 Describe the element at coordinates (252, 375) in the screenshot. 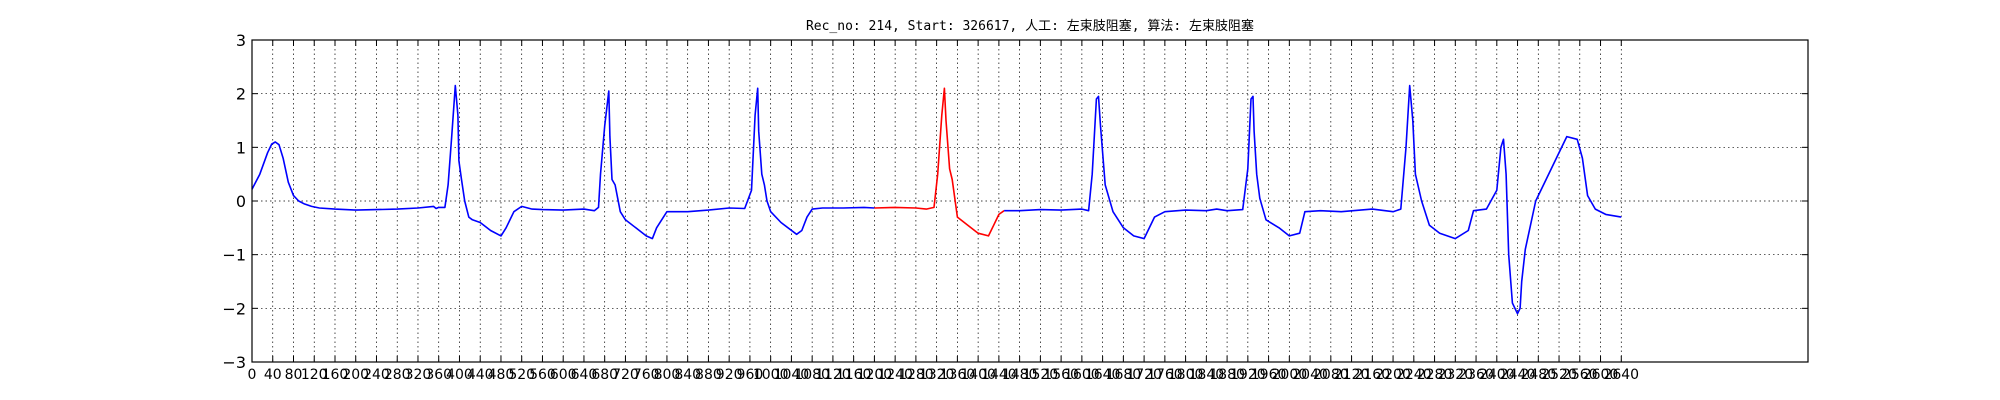

I see `x-tick-label: 0` at that location.